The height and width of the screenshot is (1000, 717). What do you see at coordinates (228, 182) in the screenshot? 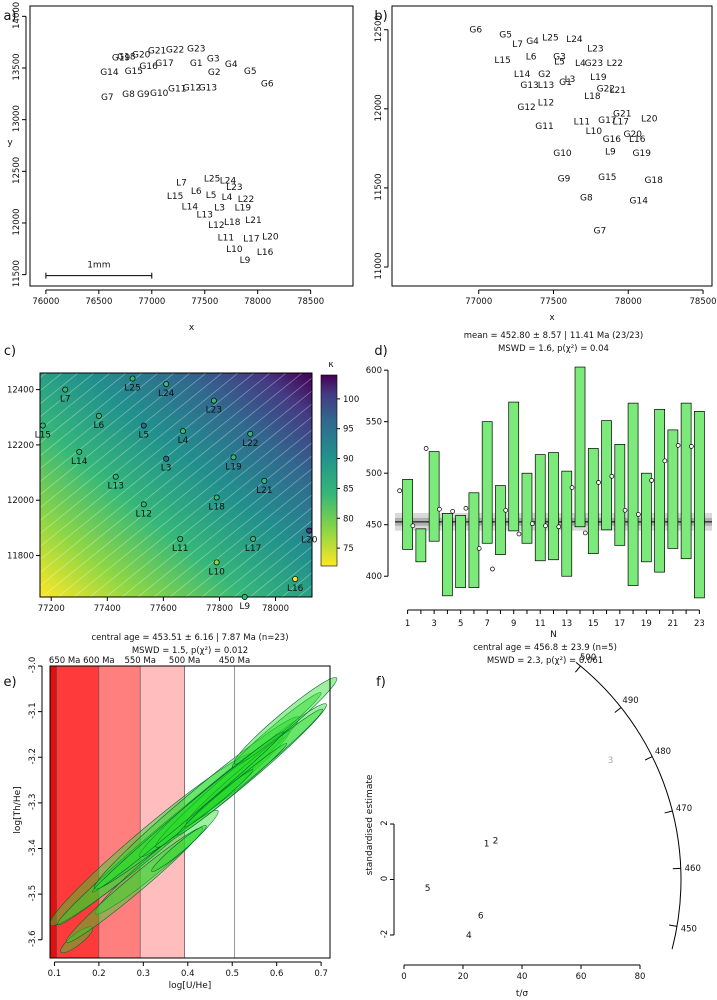
I see `grain-label: L24` at bounding box center [228, 182].